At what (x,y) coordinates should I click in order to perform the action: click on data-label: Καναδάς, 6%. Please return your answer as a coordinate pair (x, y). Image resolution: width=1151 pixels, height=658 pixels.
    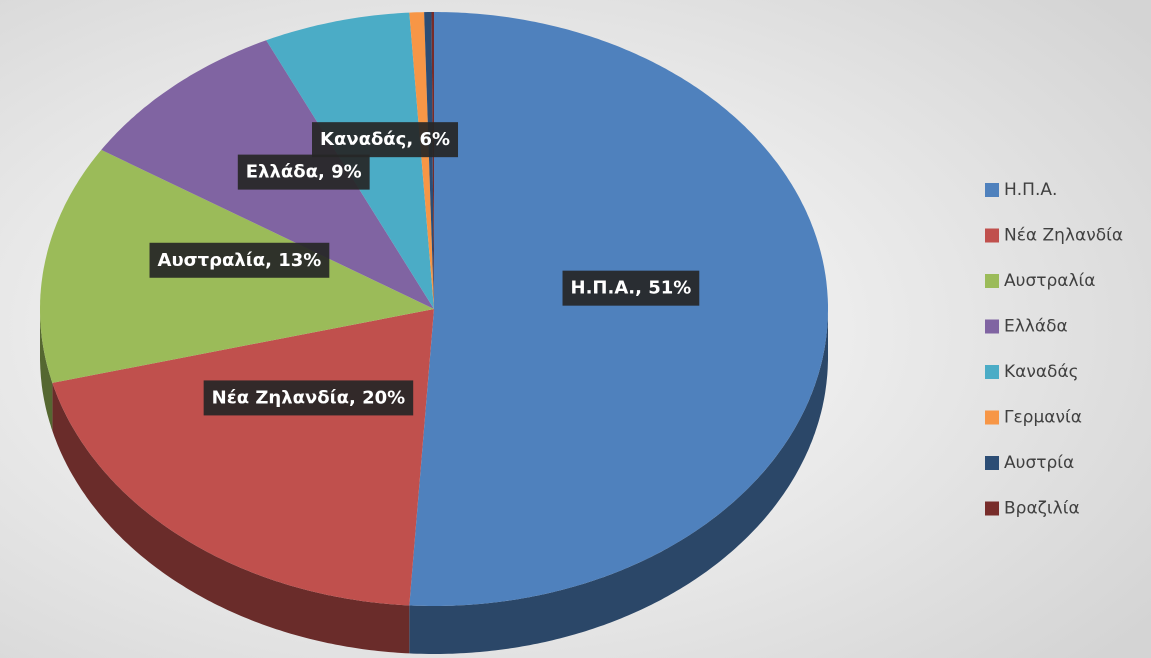
    Looking at the image, I should click on (385, 139).